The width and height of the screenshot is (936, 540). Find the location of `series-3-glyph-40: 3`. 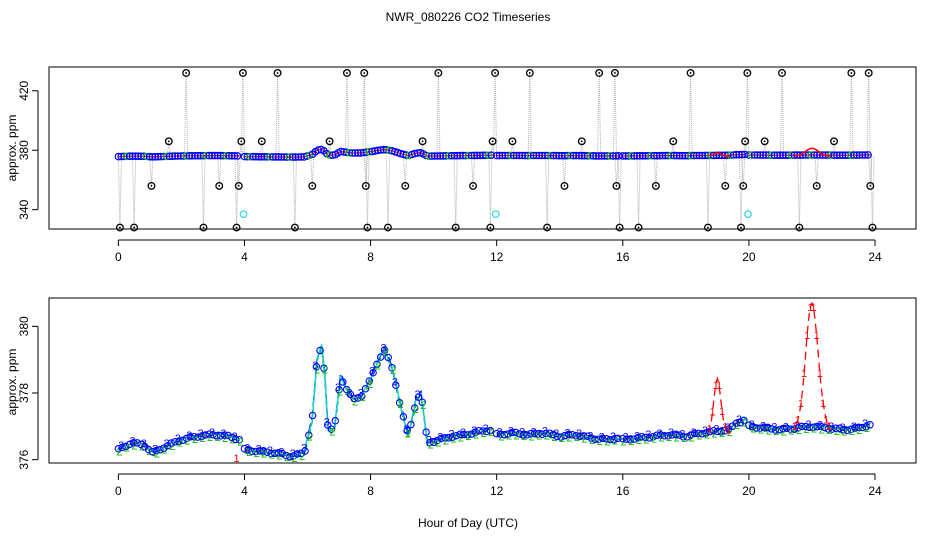

series-3-glyph-40: 3 is located at coordinates (270, 451).